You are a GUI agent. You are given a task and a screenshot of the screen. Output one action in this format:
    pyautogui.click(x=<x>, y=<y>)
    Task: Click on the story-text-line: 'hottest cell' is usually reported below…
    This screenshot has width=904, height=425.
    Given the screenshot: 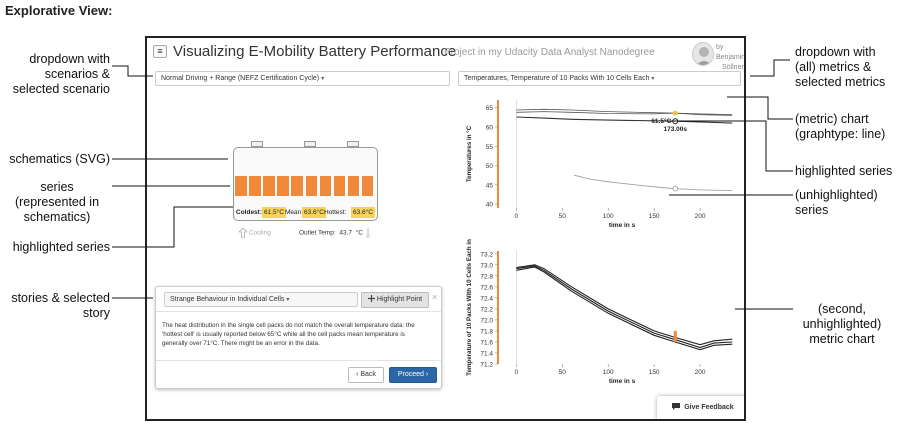 What is the action you would take?
    pyautogui.click(x=283, y=334)
    